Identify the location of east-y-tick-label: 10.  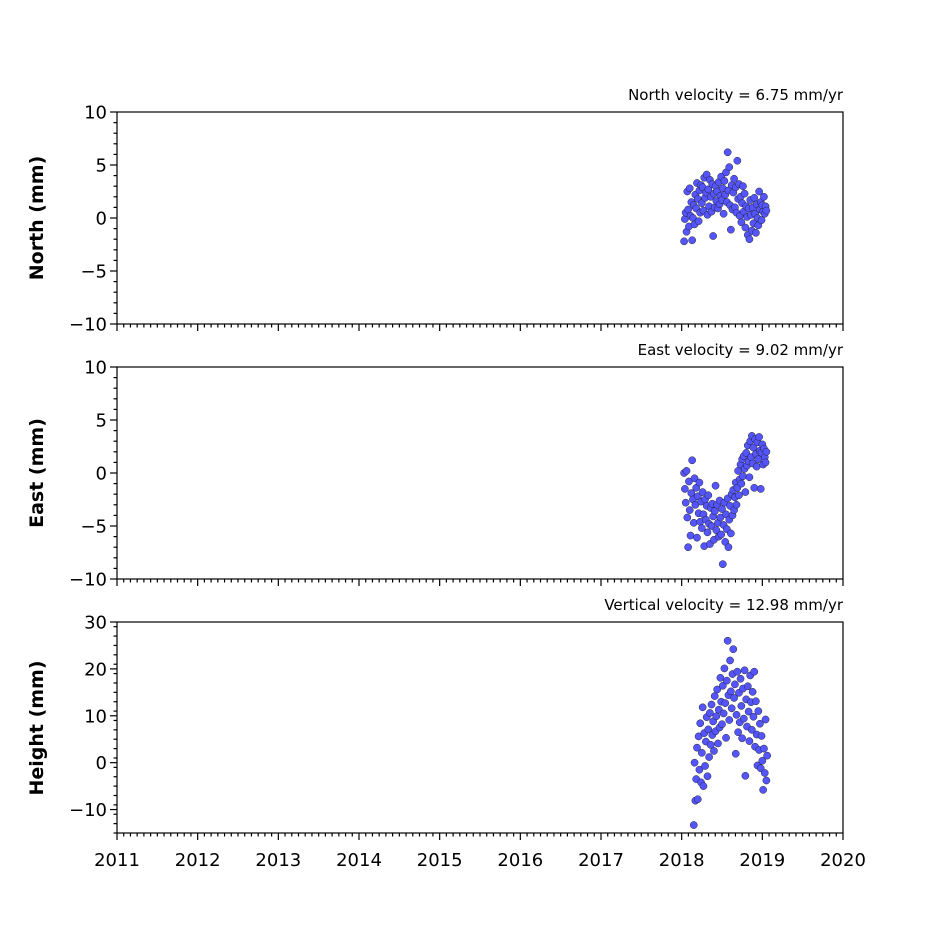
(95, 368).